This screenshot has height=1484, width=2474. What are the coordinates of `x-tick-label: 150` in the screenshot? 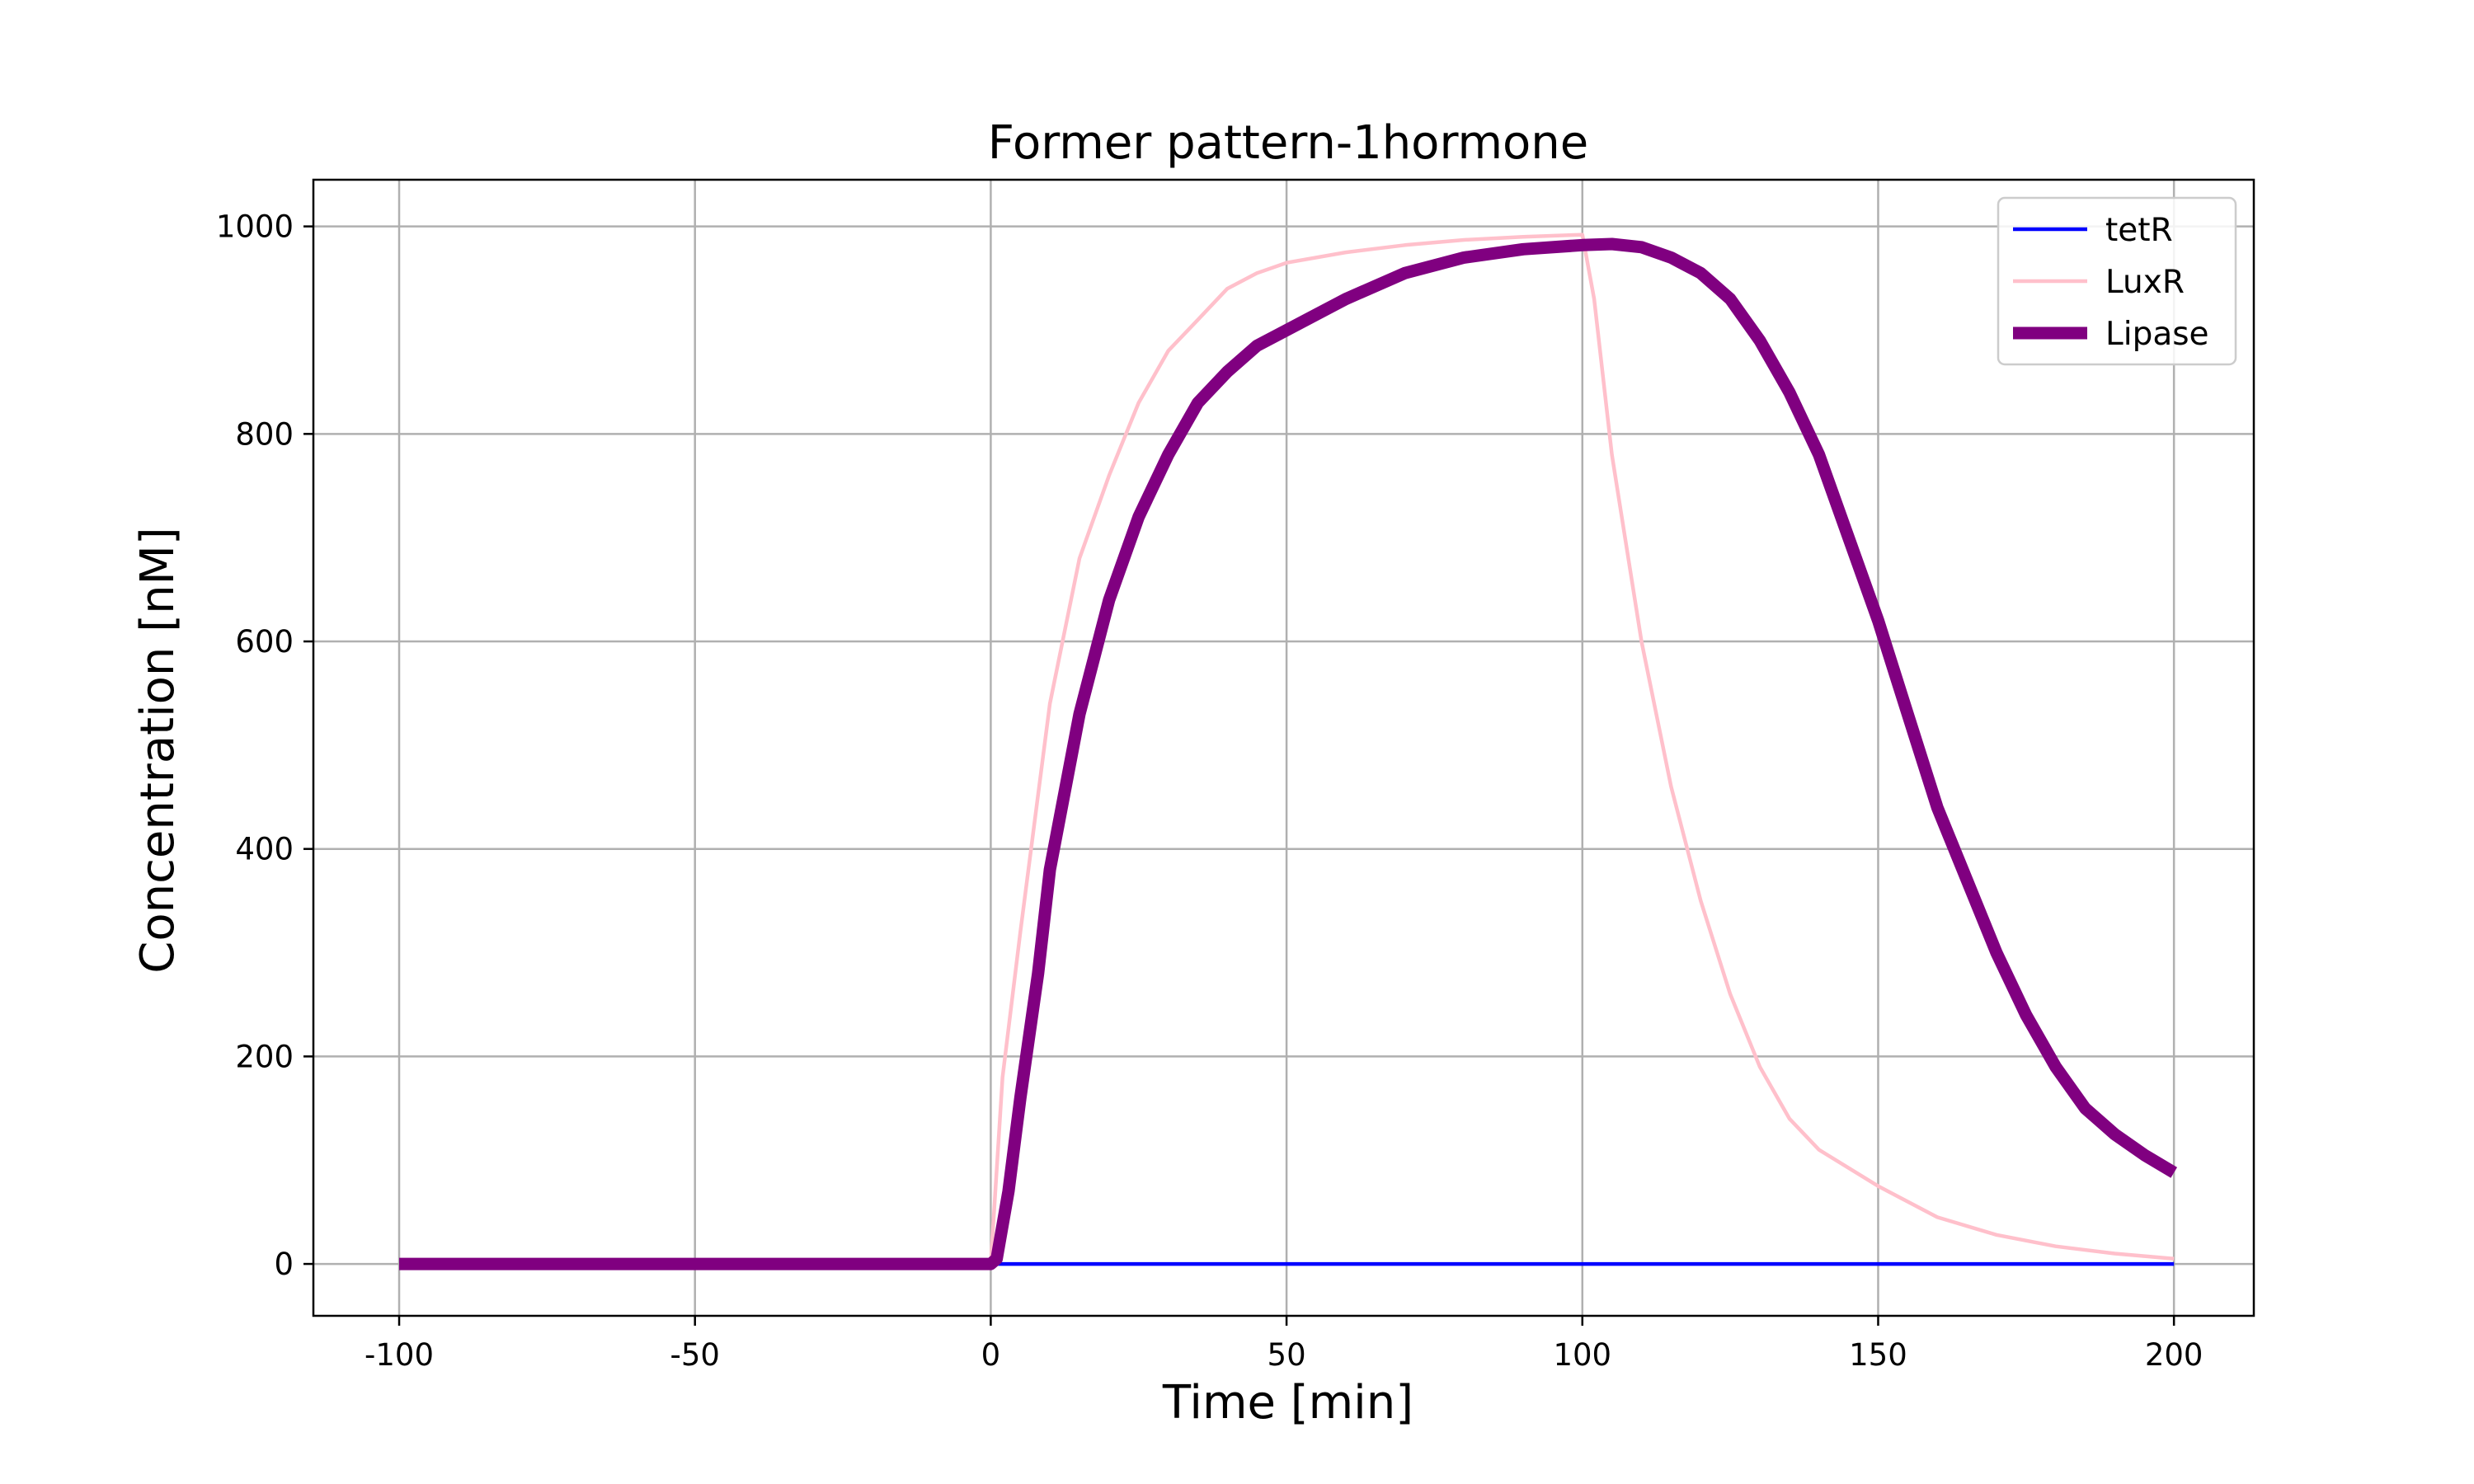 It's located at (1878, 1355).